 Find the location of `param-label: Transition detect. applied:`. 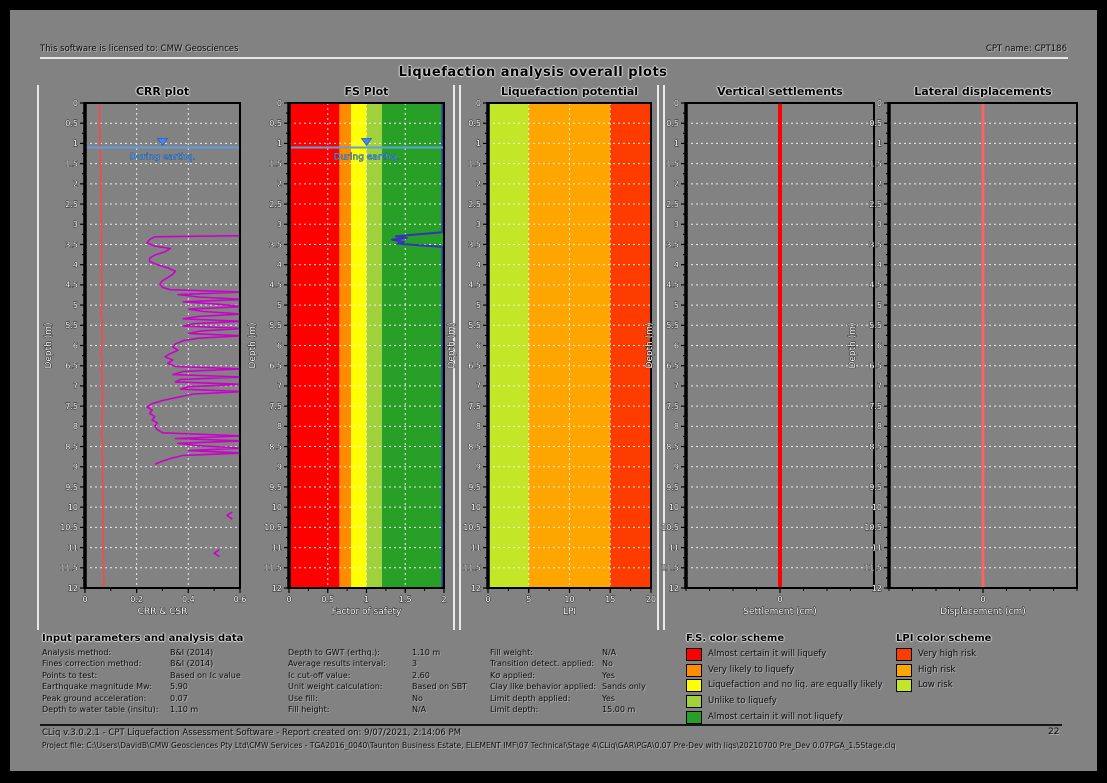

param-label: Transition detect. applied: is located at coordinates (542, 664).